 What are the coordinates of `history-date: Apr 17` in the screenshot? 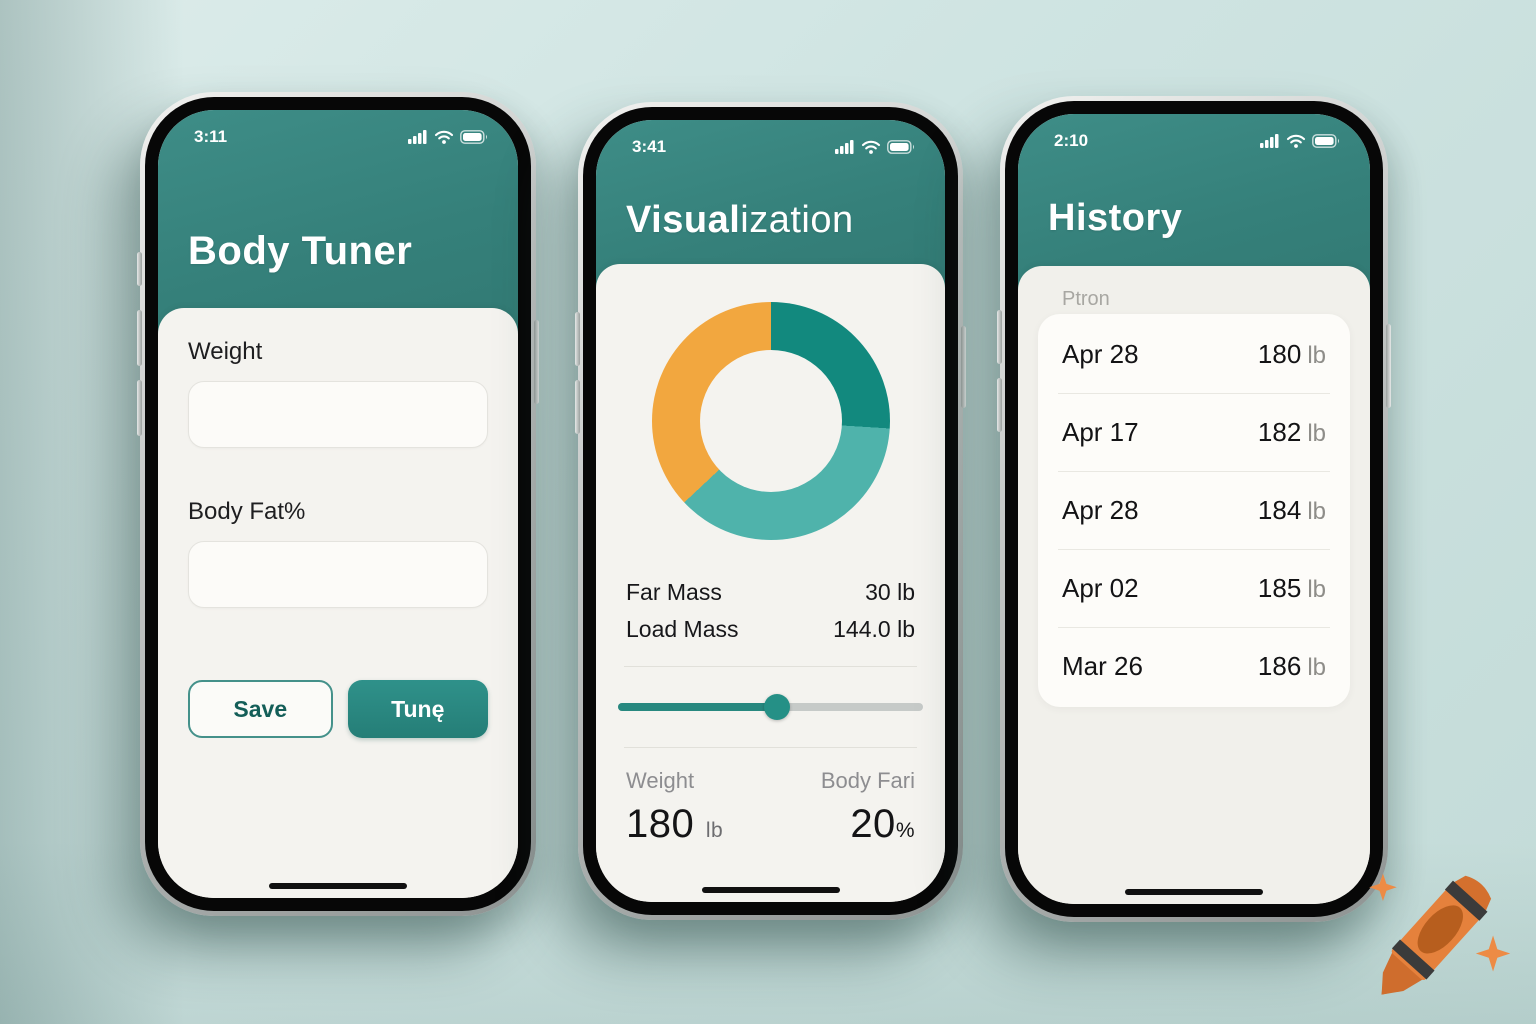 It's located at (1100, 432).